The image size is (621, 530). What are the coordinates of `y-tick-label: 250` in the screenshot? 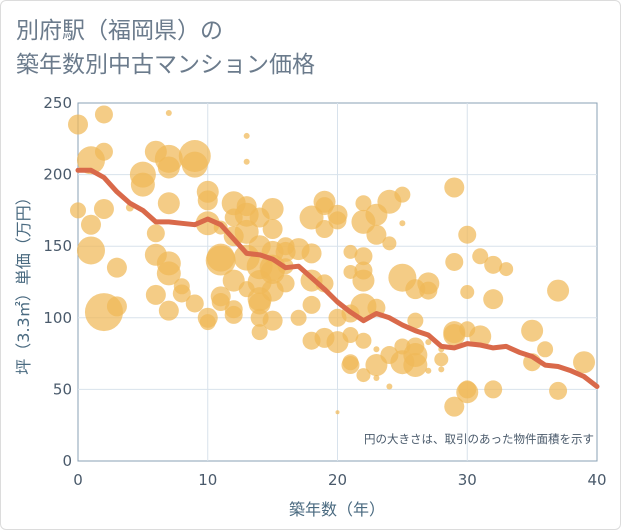 It's located at (57, 103).